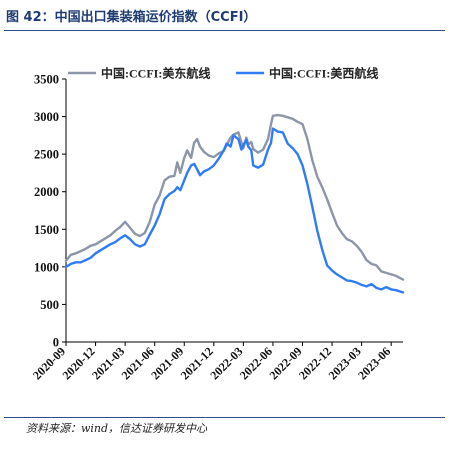  What do you see at coordinates (323, 73) in the screenshot?
I see `legend-label: 中国:CCFI:美西航线` at bounding box center [323, 73].